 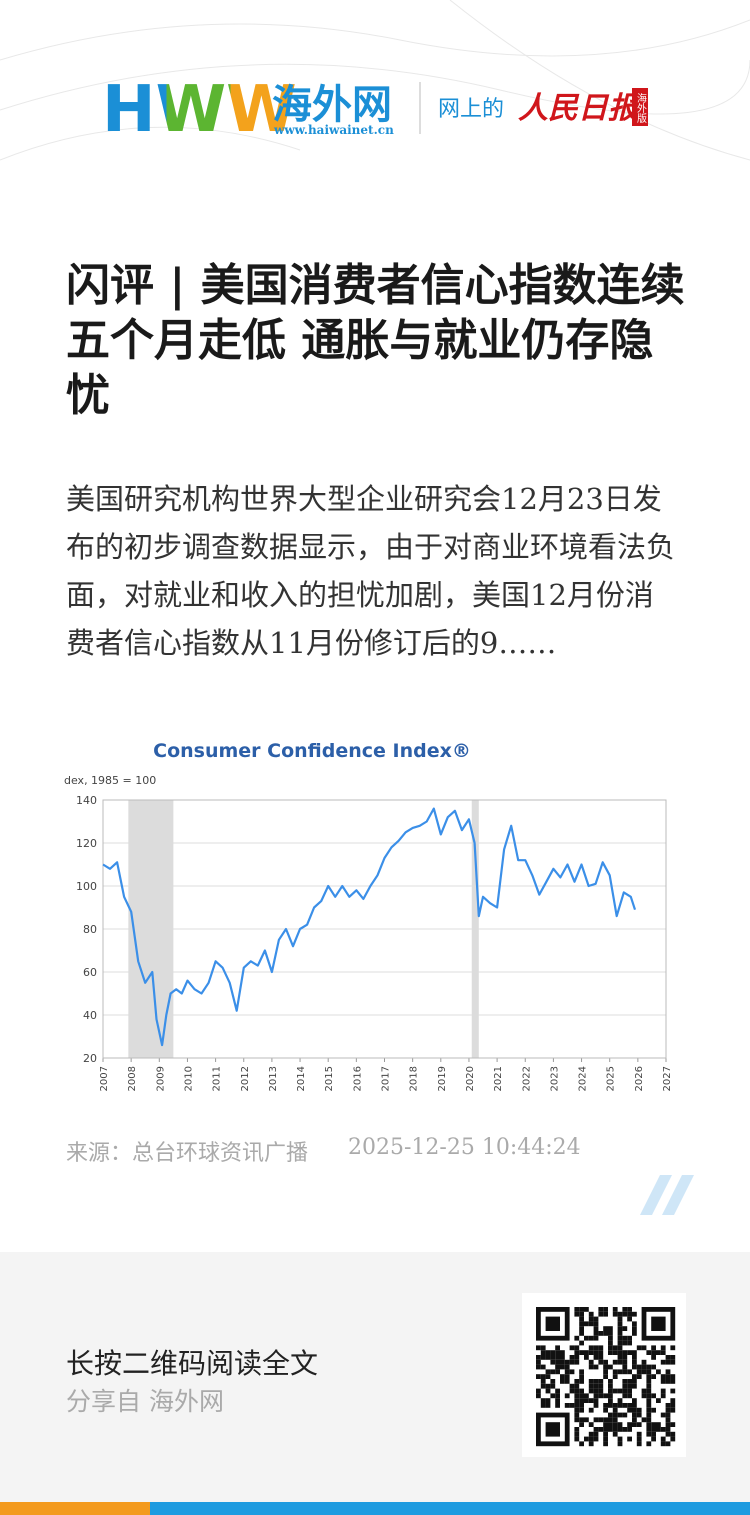 I want to click on x-tick-label: 2020, so click(x=470, y=1078).